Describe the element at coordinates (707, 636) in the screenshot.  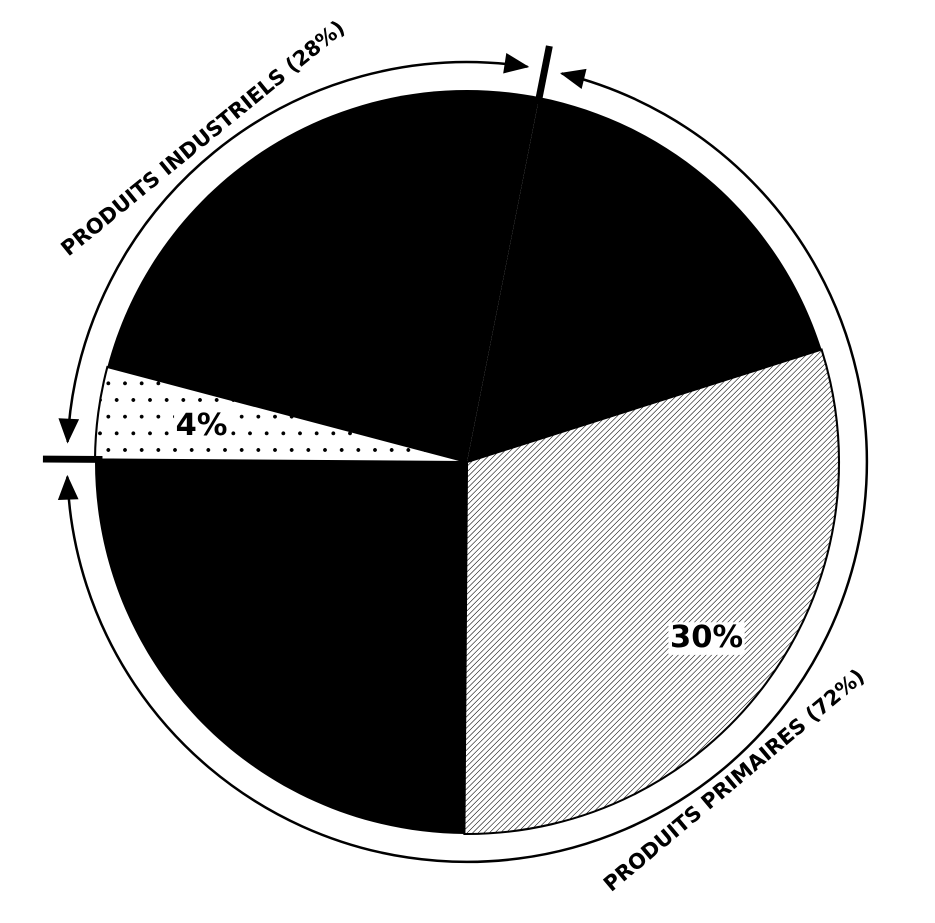
I see `data-label: 30%` at that location.